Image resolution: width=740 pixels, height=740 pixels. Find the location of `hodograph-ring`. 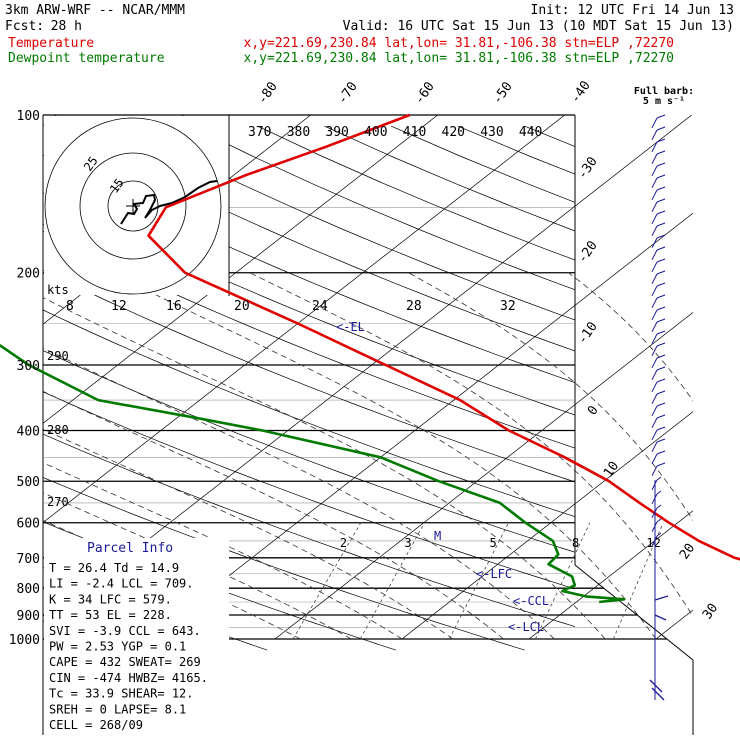

hodograph-ring is located at coordinates (133, 206).